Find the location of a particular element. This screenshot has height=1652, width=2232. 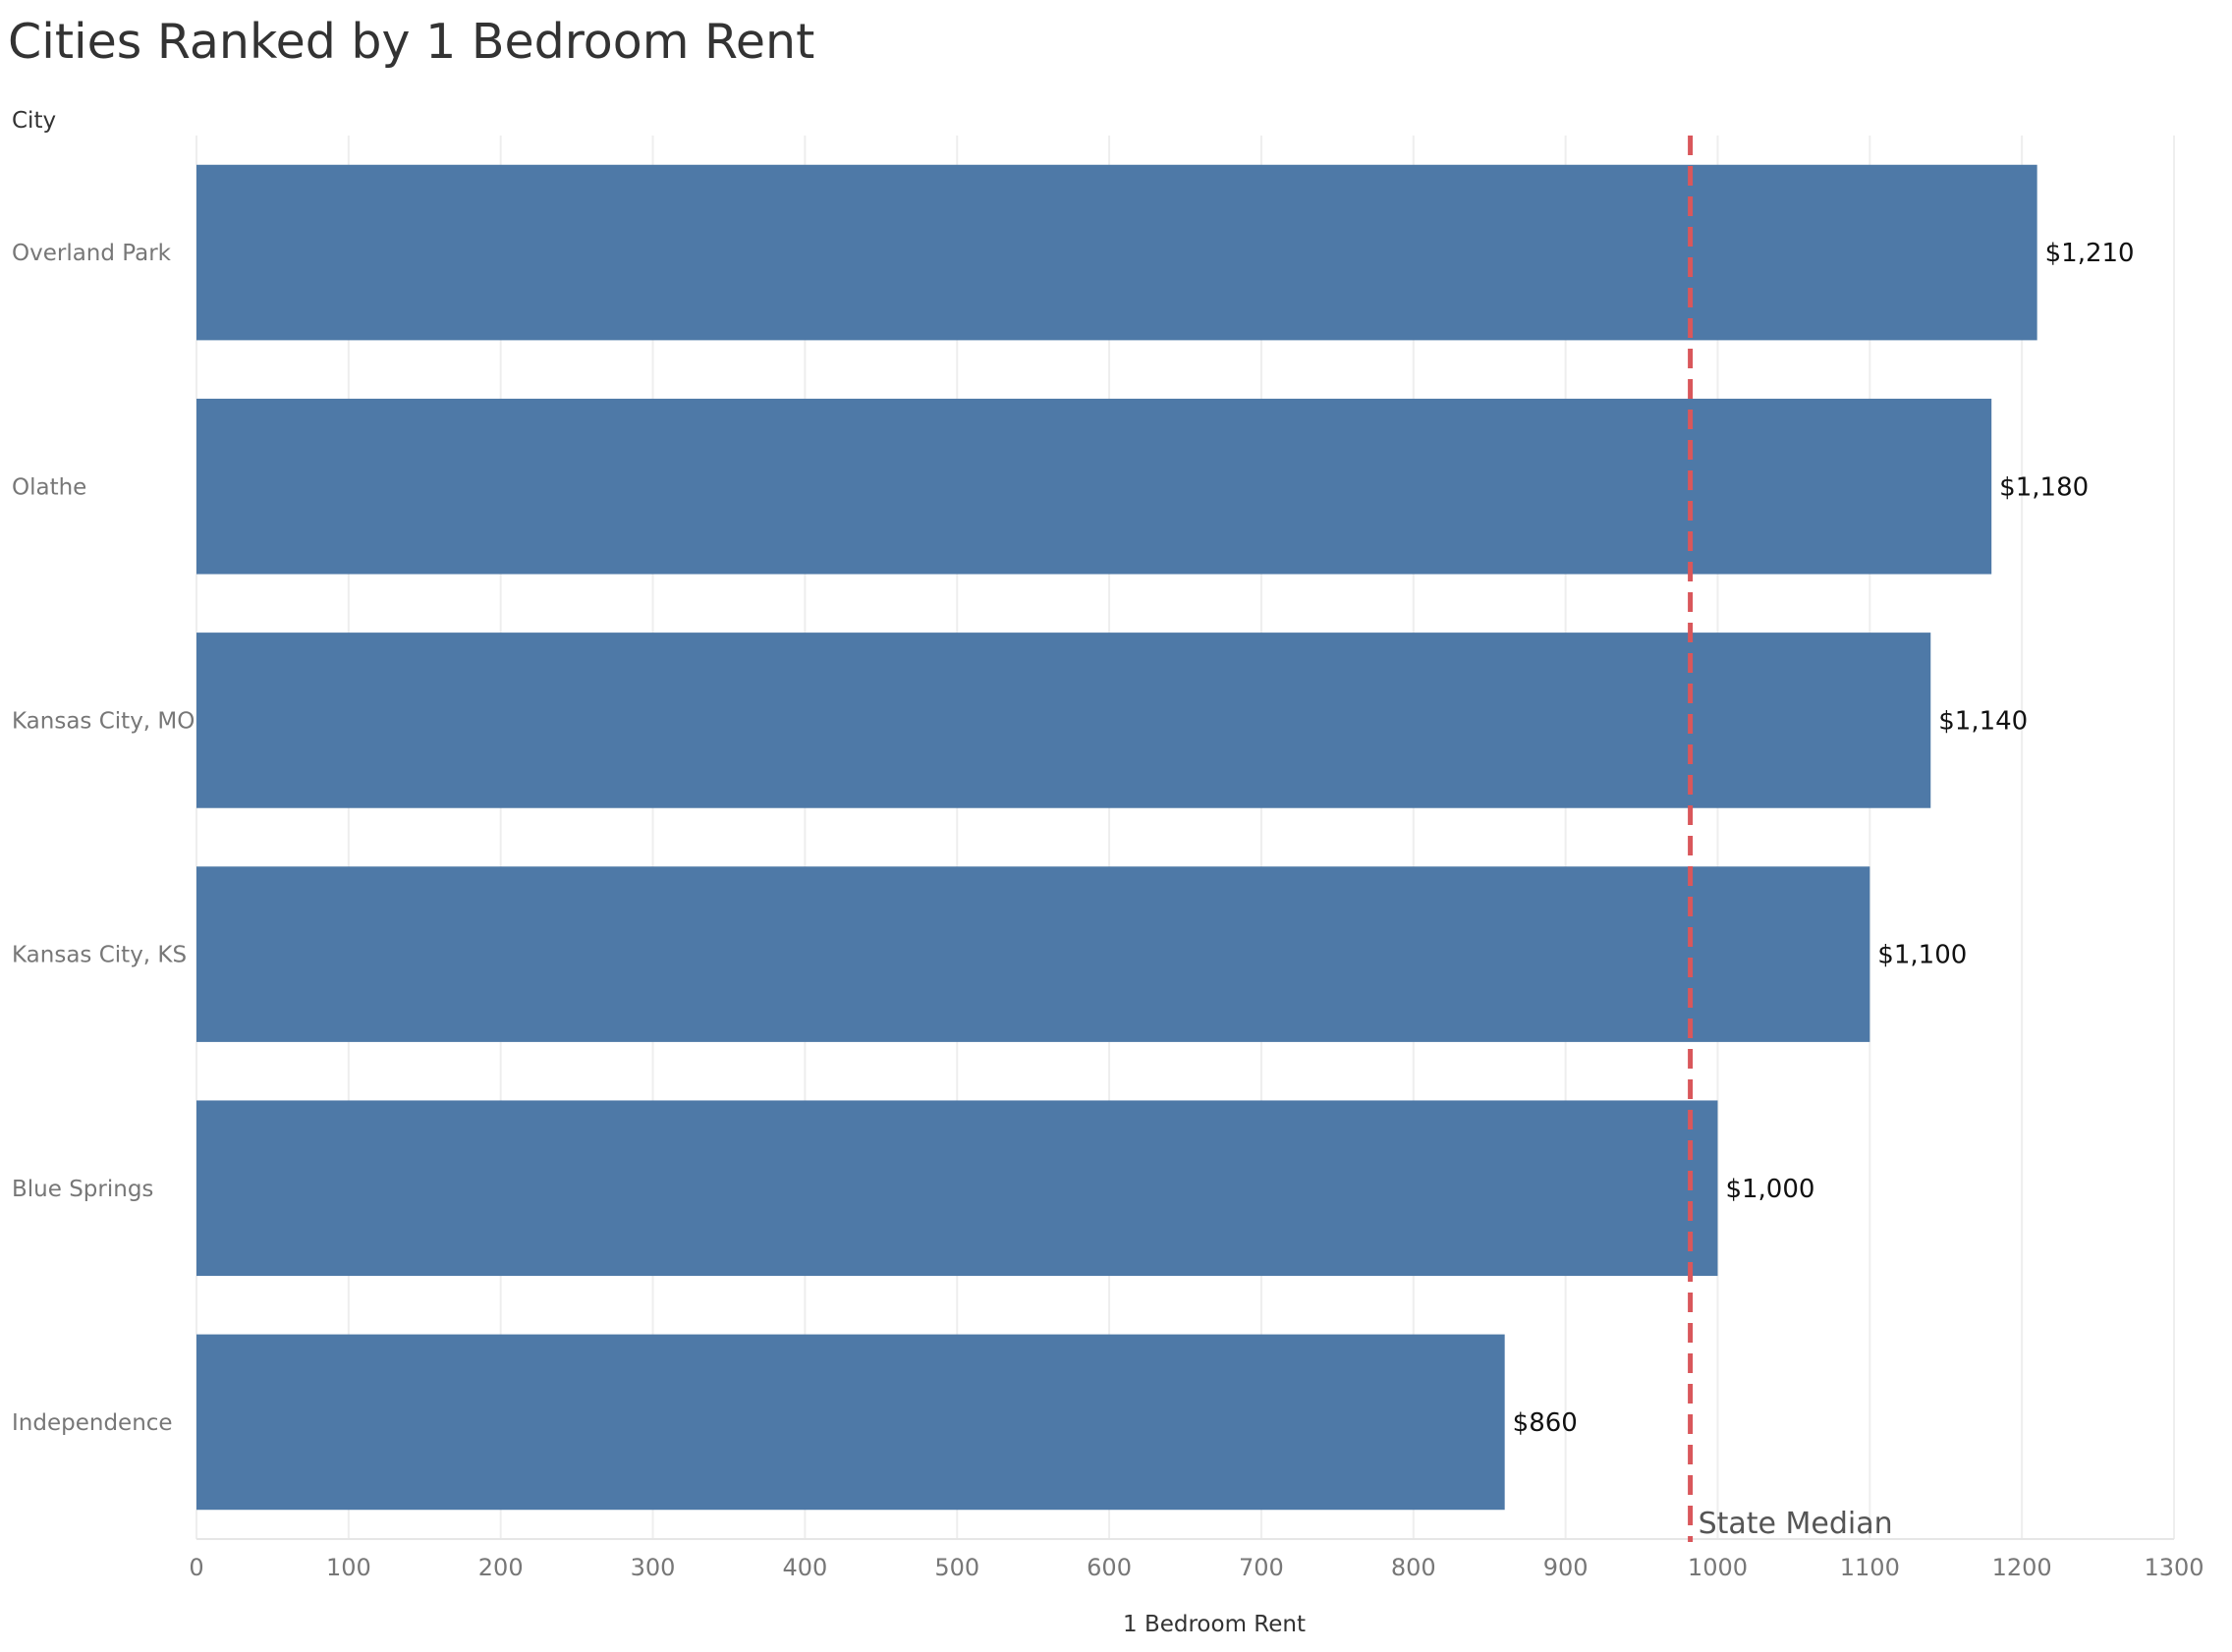

value-label: $860 is located at coordinates (1546, 1423).